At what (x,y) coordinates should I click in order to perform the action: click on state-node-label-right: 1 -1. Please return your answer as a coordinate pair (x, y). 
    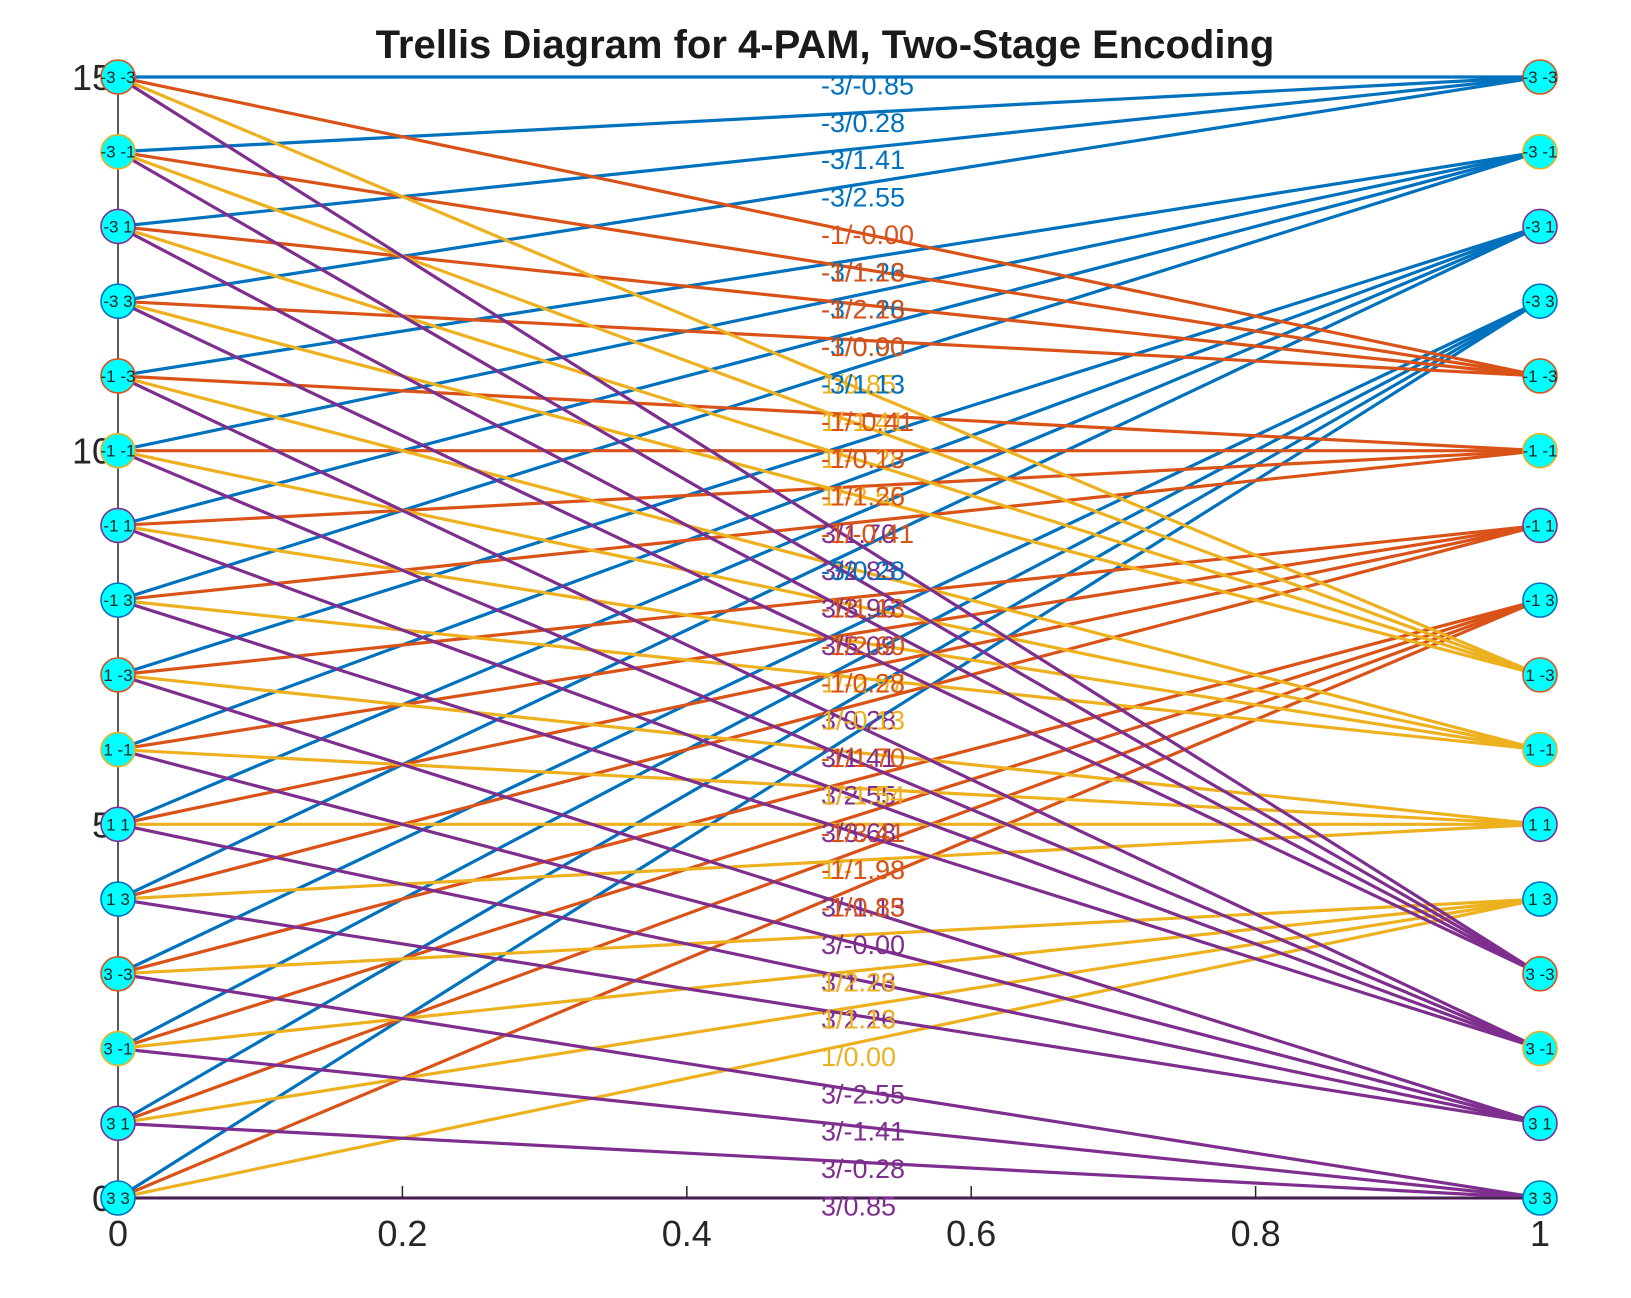
    Looking at the image, I should click on (1539, 750).